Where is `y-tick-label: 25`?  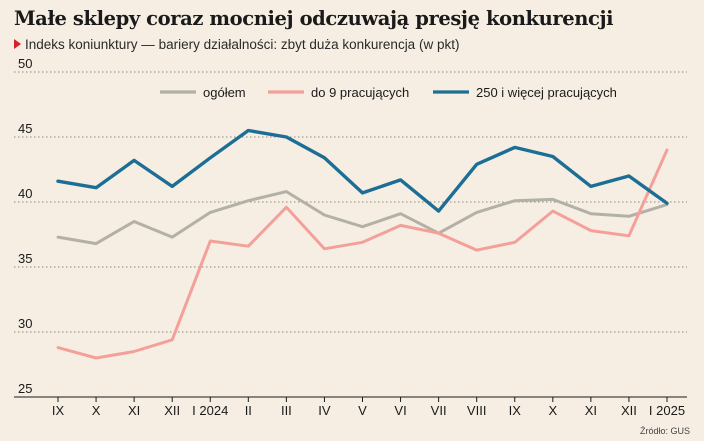
y-tick-label: 25 is located at coordinates (25, 388).